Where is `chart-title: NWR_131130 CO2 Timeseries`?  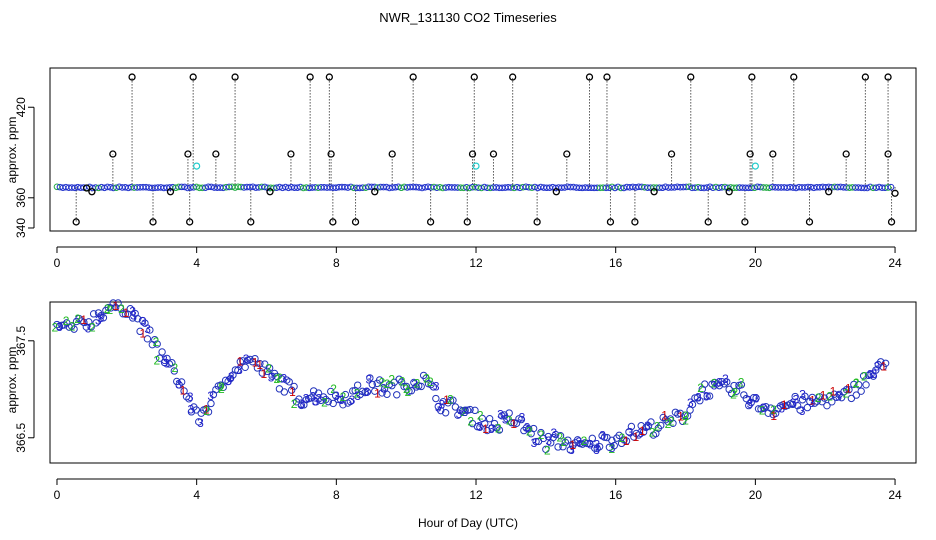 chart-title: NWR_131130 CO2 Timeseries is located at coordinates (468, 17).